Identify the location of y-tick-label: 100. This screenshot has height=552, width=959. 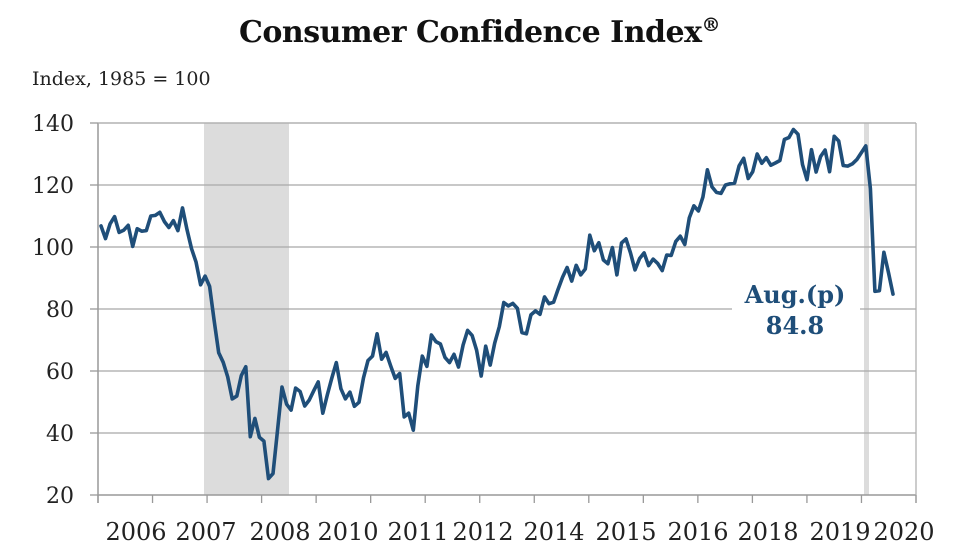
(53, 248).